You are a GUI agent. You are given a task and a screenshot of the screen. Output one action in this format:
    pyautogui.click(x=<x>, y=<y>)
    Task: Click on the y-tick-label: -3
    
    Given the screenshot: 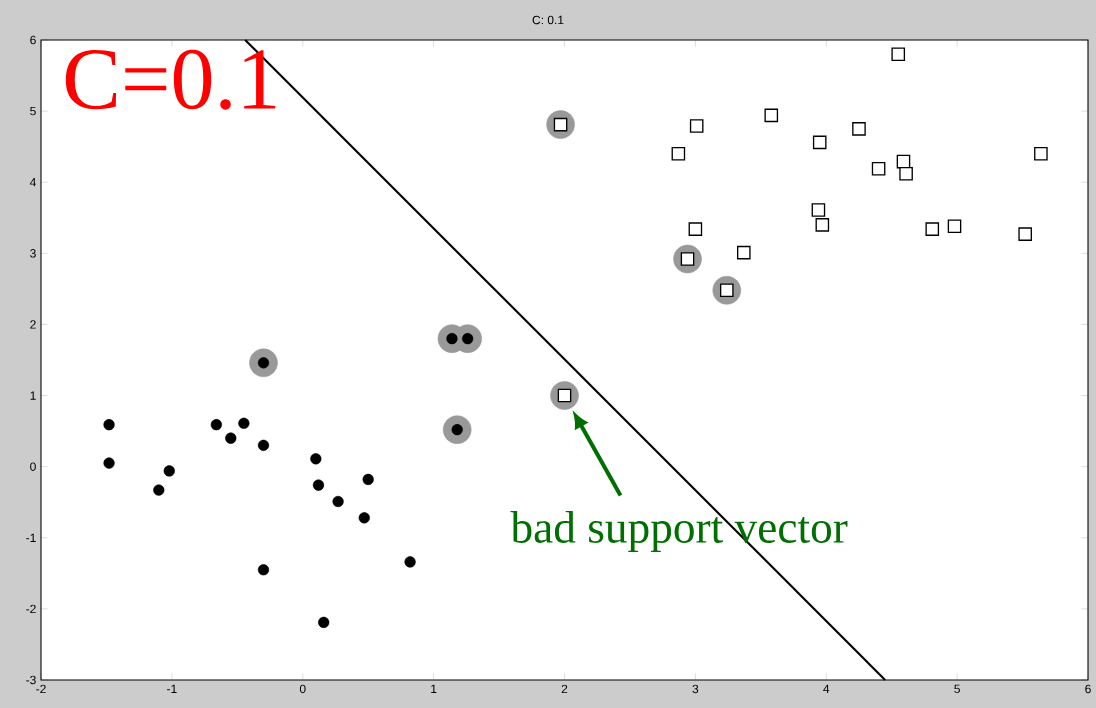 What is the action you would take?
    pyautogui.click(x=31, y=680)
    